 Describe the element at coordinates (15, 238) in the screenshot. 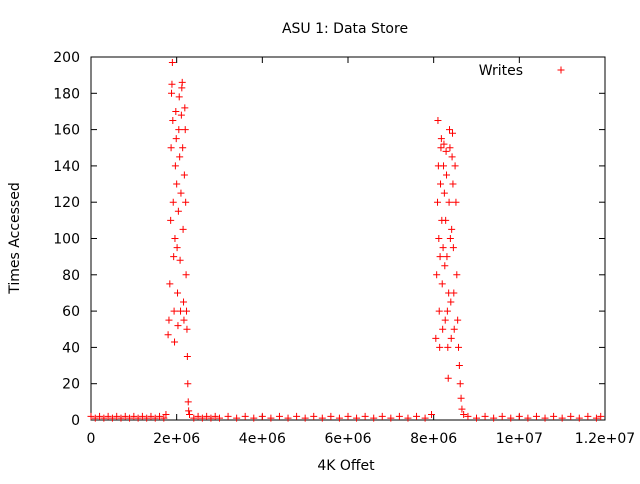

I see `y-axis-label: Times Accessed` at that location.